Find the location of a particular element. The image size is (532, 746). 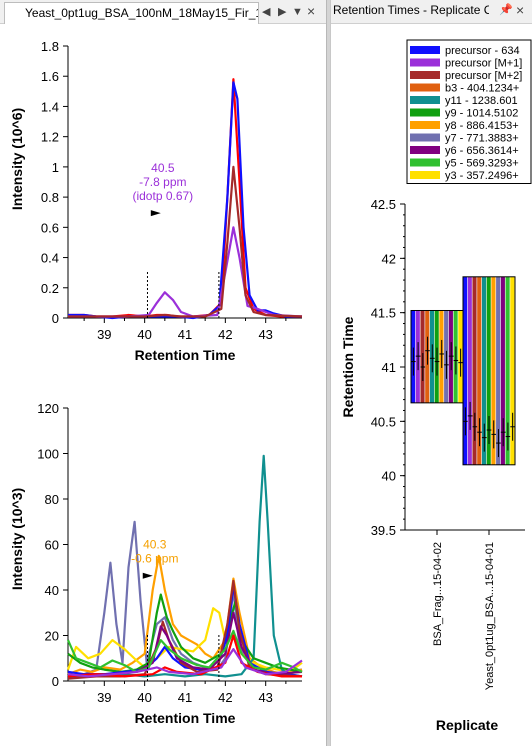

pane-splitter is located at coordinates (328, 373).